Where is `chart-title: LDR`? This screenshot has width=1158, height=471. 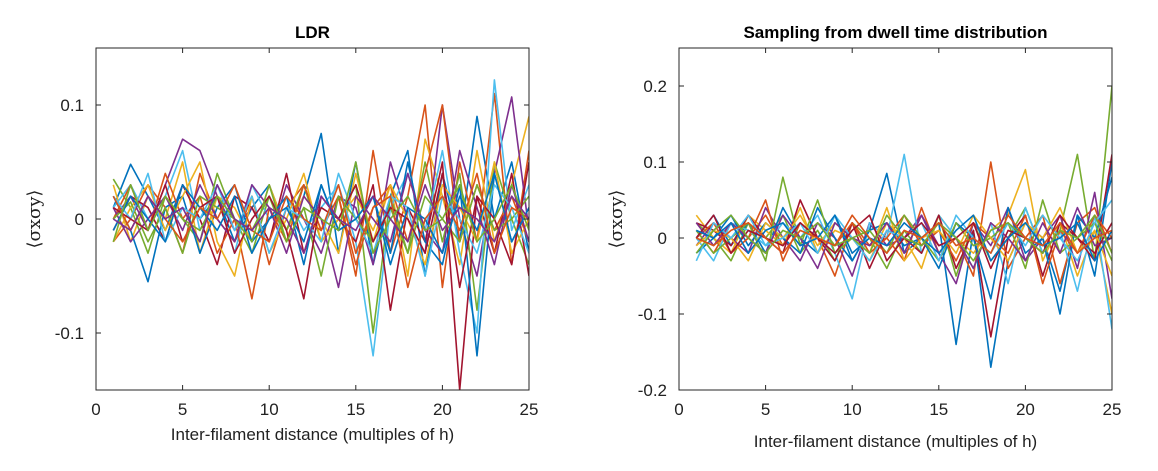
chart-title: LDR is located at coordinates (312, 32).